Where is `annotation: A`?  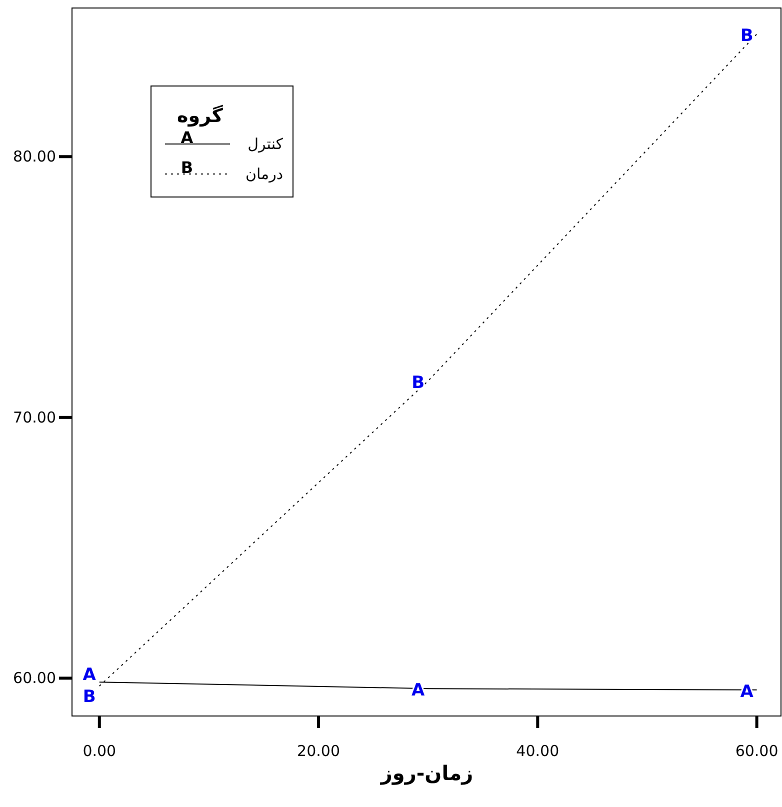
annotation: A is located at coordinates (89, 675).